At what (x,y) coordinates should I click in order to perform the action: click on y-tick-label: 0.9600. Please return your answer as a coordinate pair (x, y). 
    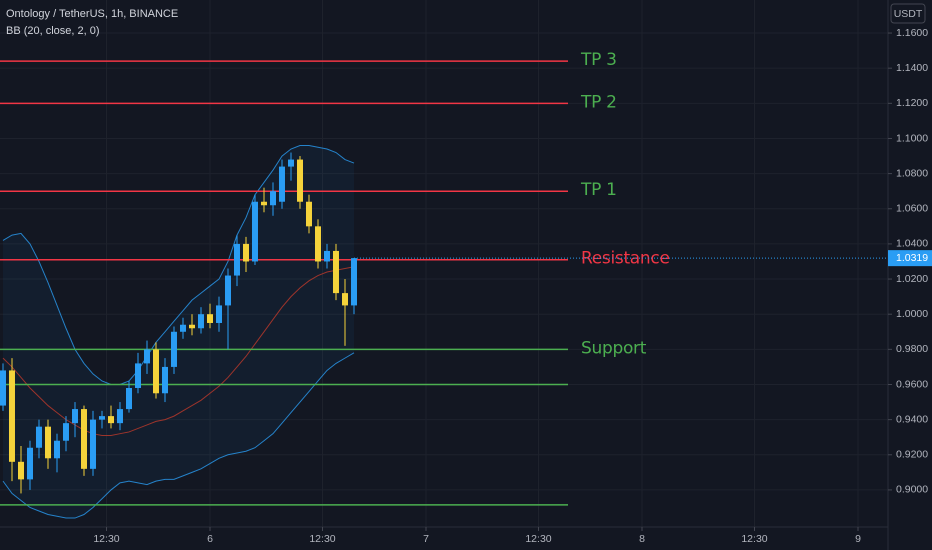
    Looking at the image, I should click on (912, 384).